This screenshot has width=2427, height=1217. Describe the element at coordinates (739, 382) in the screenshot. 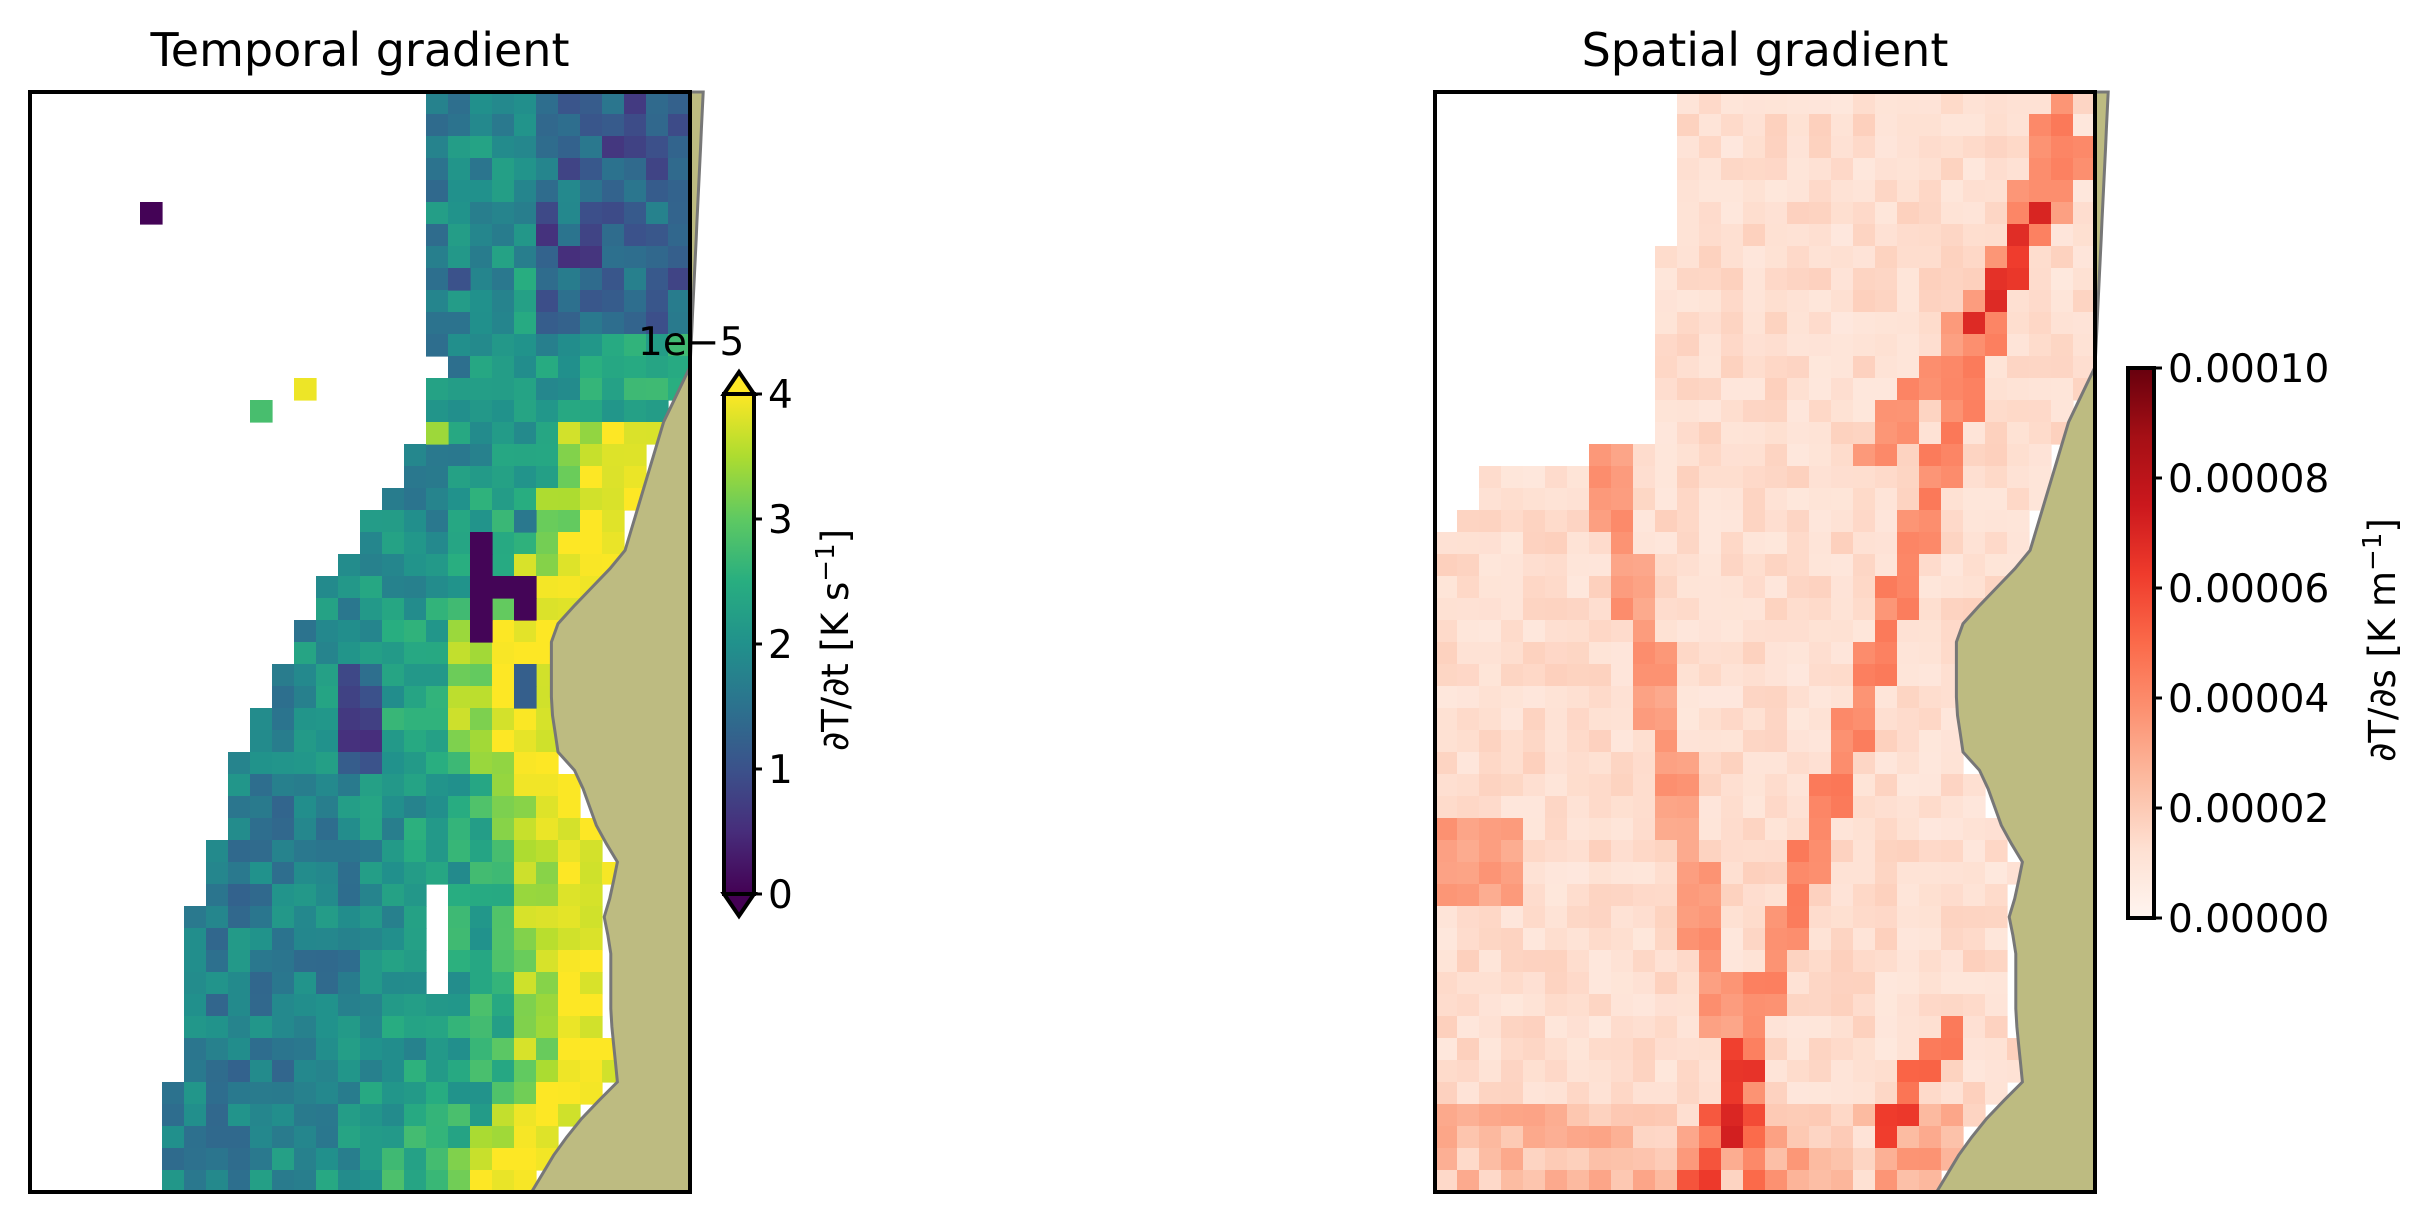

I see `temporal-colorbar-extend-max` at that location.